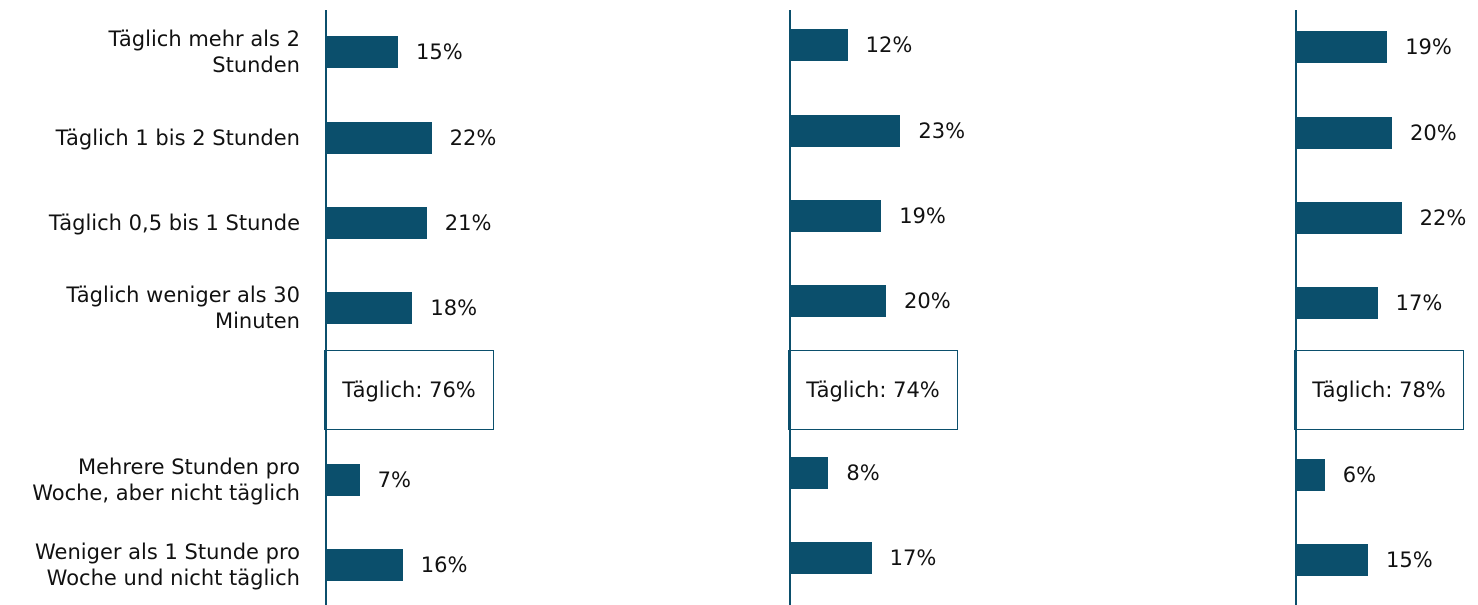 The height and width of the screenshot is (605, 1478). Describe the element at coordinates (468, 223) in the screenshot. I see `value-label: 21%` at that location.